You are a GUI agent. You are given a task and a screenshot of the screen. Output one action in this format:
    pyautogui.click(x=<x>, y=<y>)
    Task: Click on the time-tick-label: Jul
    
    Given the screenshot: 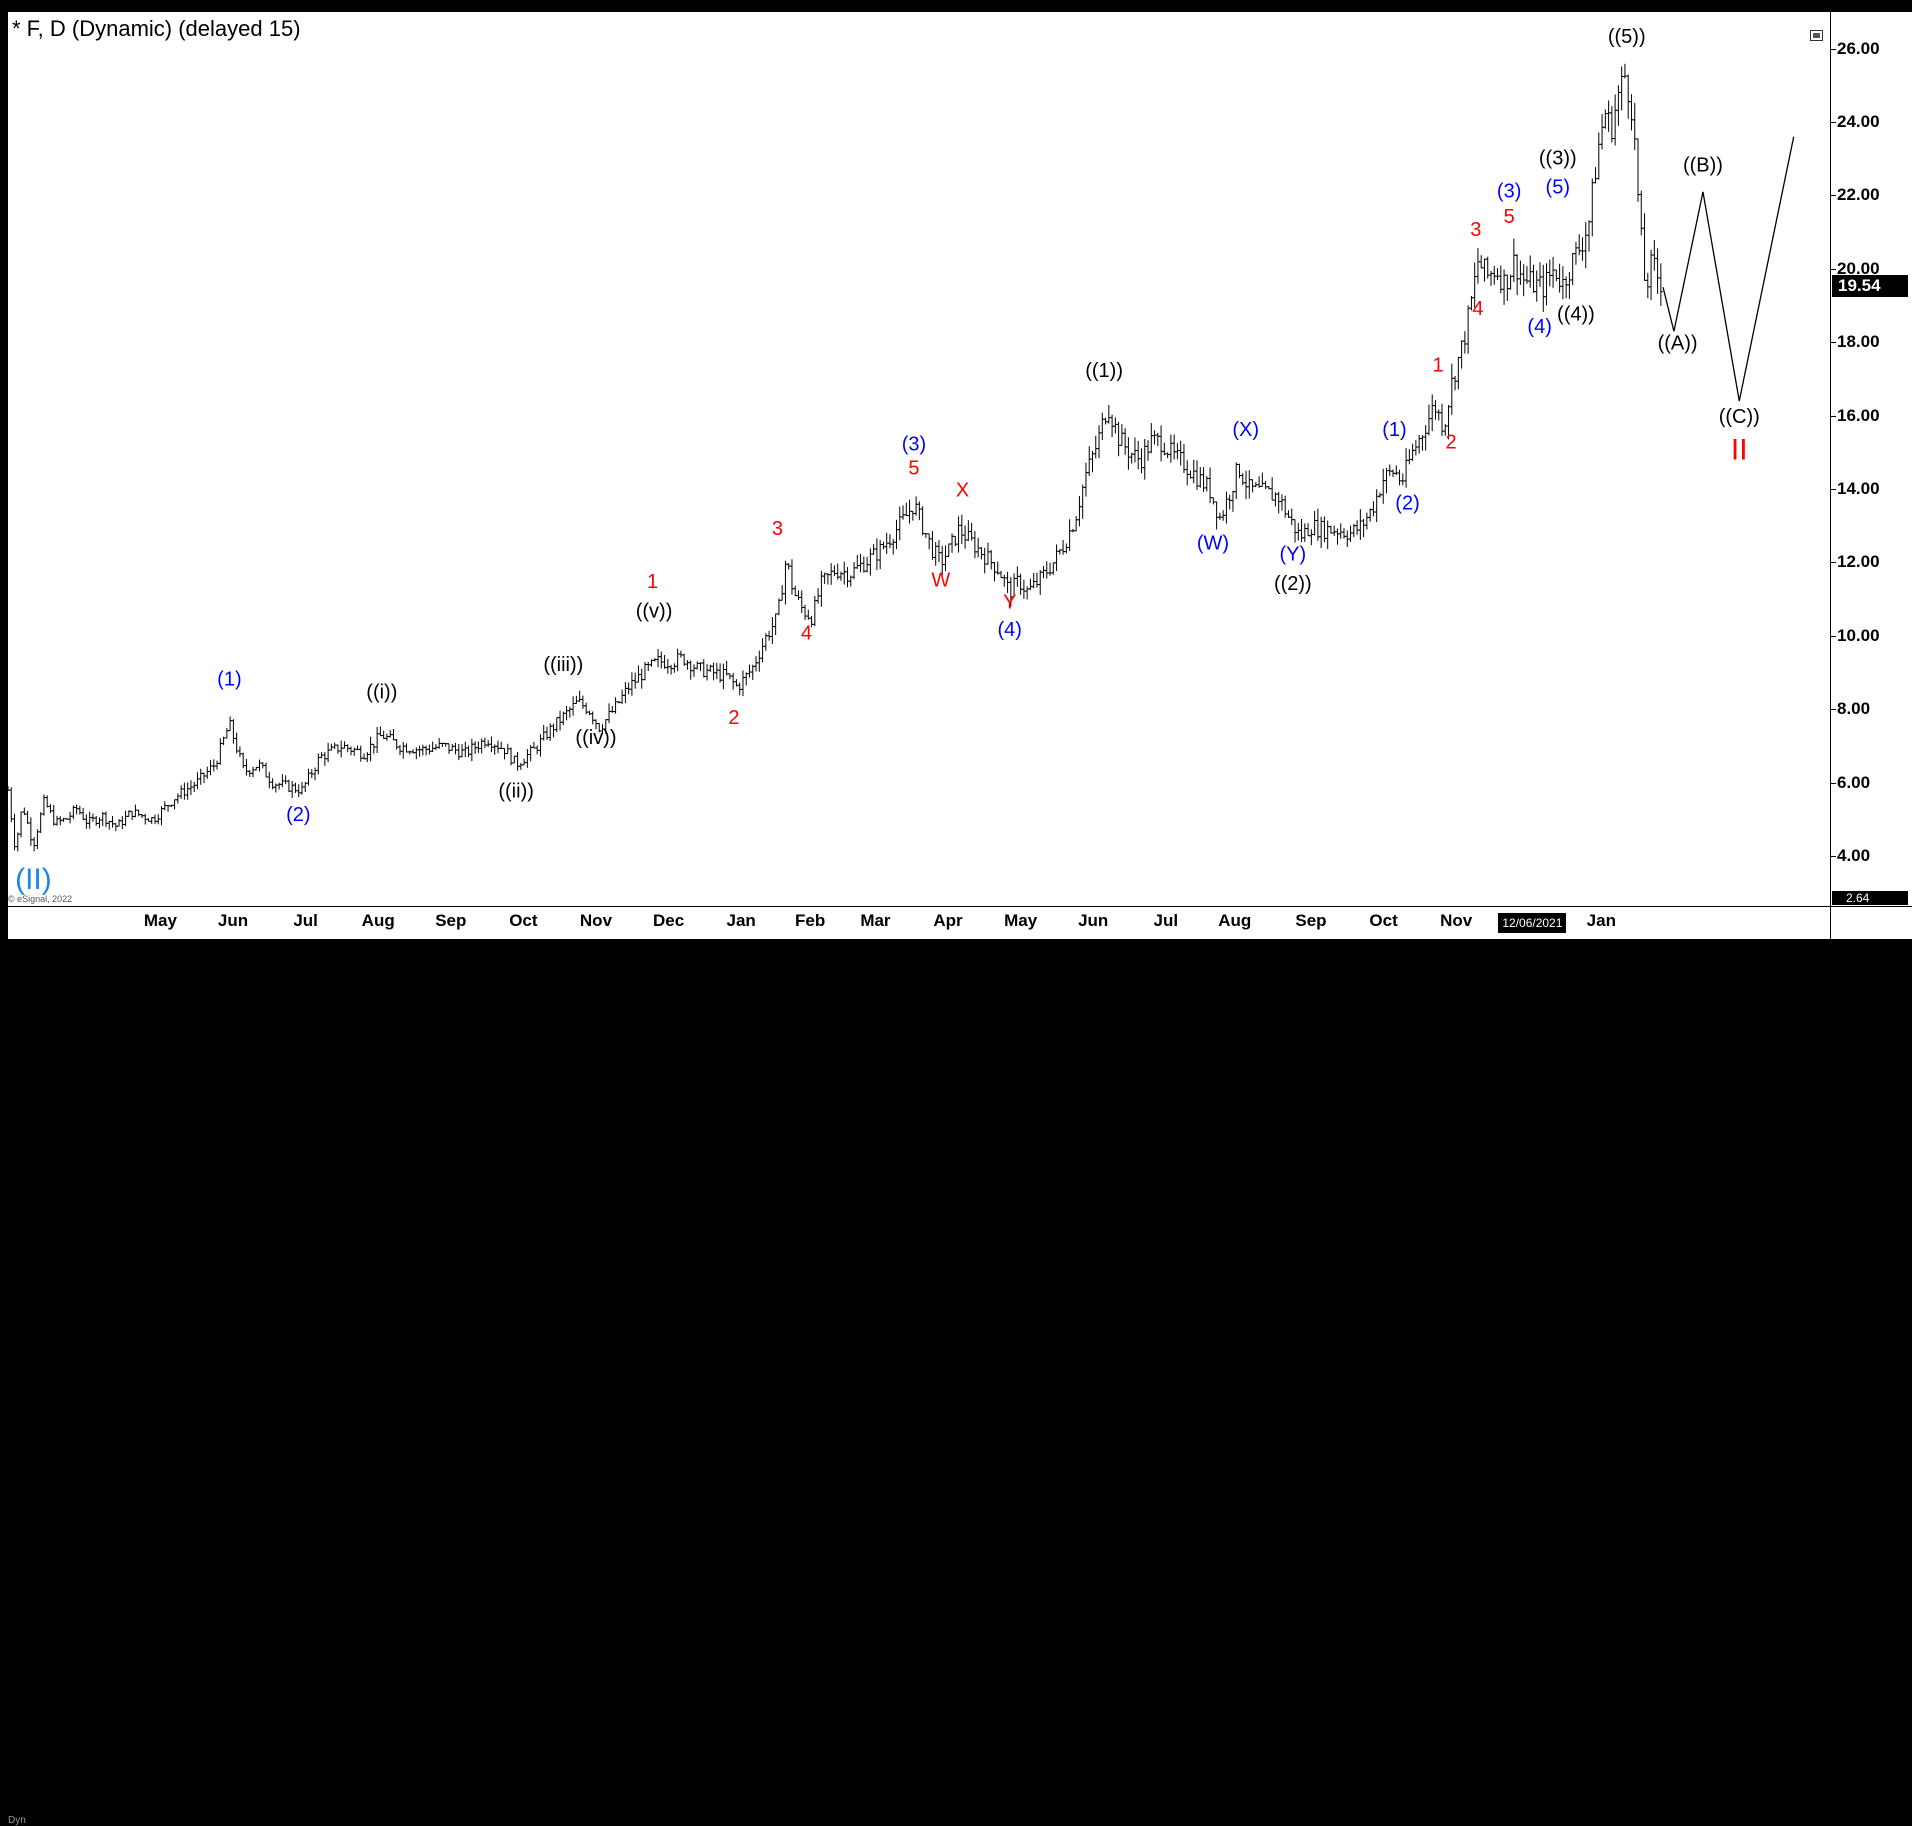 What is the action you would take?
    pyautogui.click(x=1166, y=920)
    